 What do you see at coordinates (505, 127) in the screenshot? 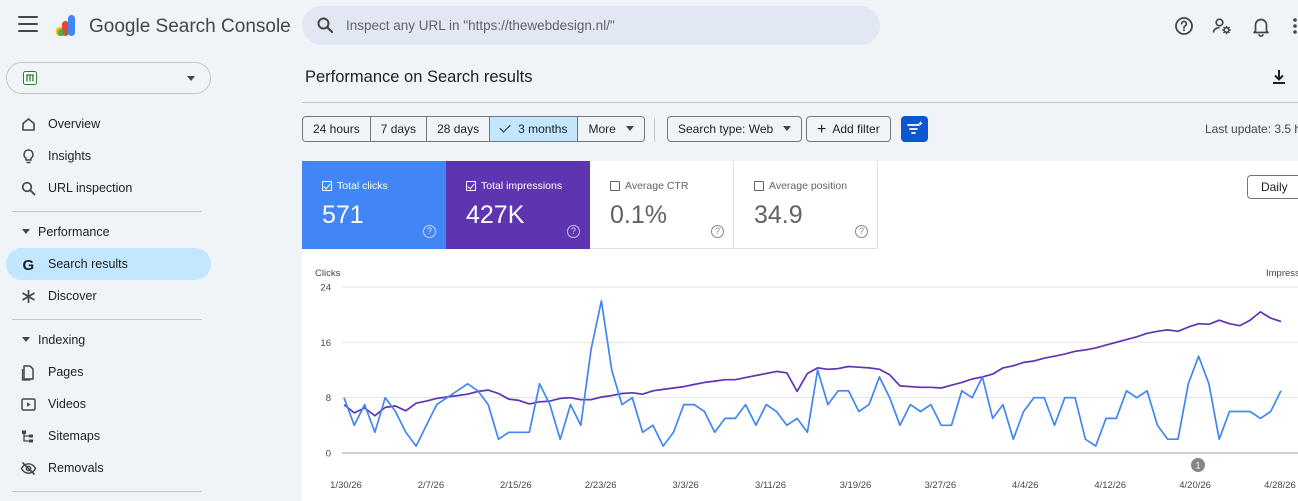
I see `check-icon` at bounding box center [505, 127].